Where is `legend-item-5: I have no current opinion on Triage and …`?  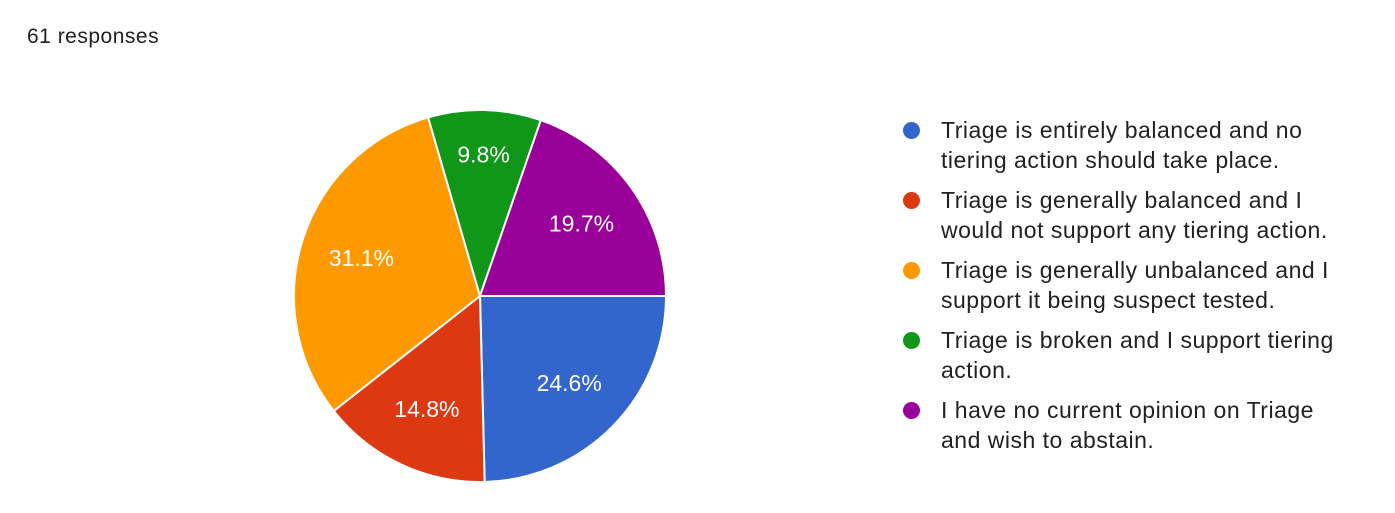
legend-item-5: I have no current opinion on Triage and … is located at coordinates (1122, 425).